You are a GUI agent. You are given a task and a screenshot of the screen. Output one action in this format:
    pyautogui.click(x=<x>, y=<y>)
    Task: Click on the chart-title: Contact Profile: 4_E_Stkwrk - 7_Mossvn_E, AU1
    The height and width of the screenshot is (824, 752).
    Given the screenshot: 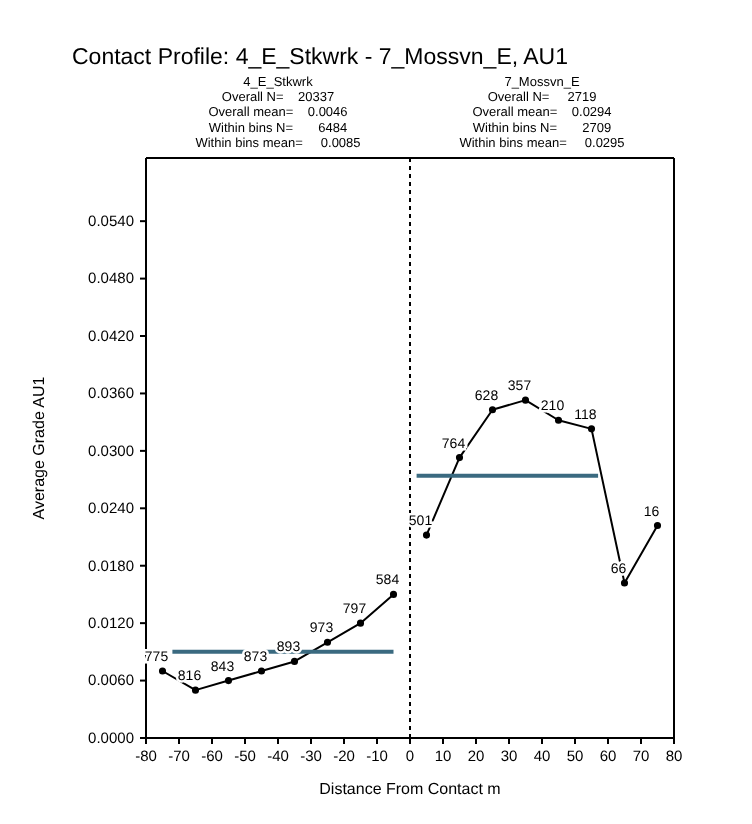 What is the action you would take?
    pyautogui.click(x=320, y=58)
    